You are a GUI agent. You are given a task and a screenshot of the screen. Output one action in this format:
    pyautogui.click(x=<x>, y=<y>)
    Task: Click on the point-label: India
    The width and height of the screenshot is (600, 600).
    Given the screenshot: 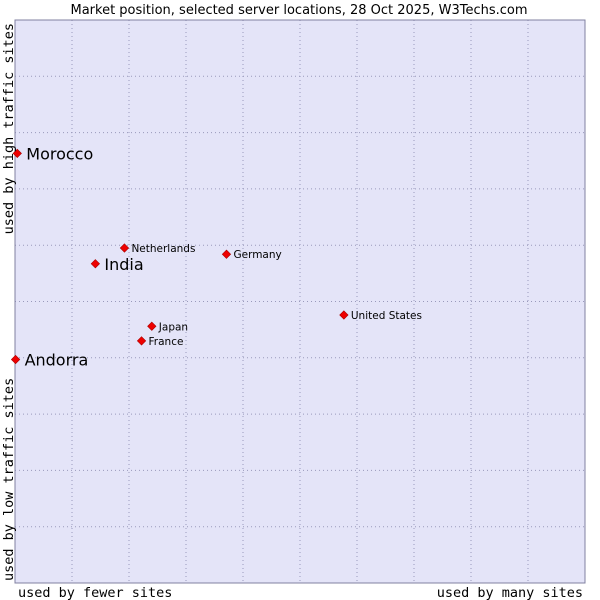 What is the action you would take?
    pyautogui.click(x=123, y=264)
    